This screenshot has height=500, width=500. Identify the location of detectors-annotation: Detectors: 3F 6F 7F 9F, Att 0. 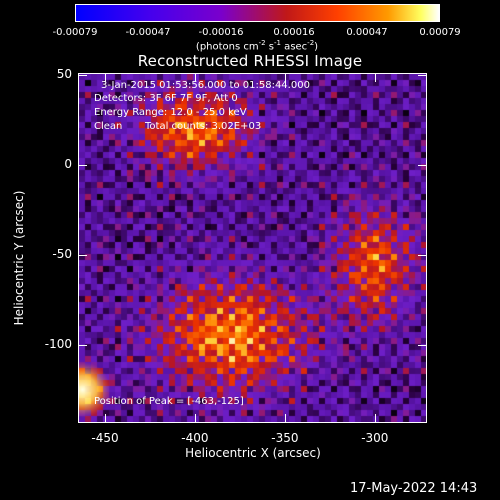
(166, 98).